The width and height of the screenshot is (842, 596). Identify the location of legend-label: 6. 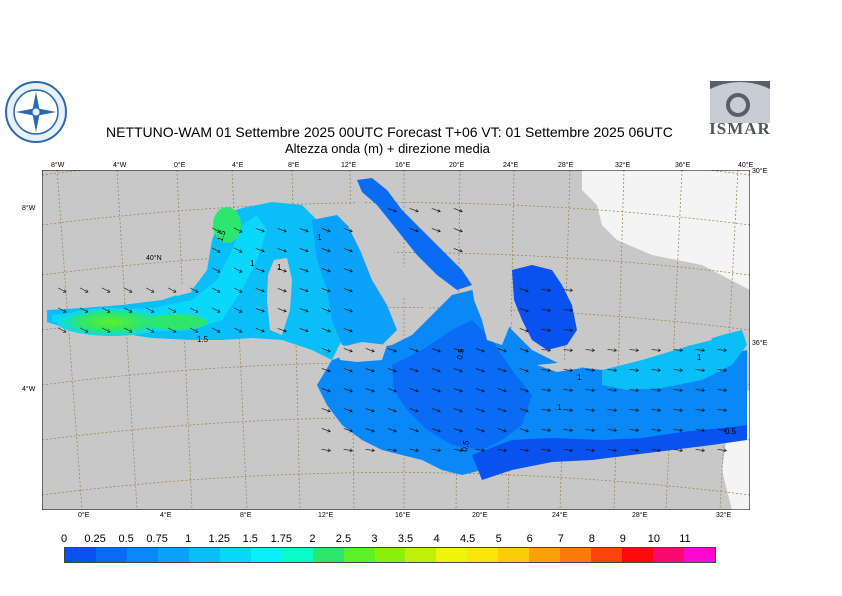
(529, 539).